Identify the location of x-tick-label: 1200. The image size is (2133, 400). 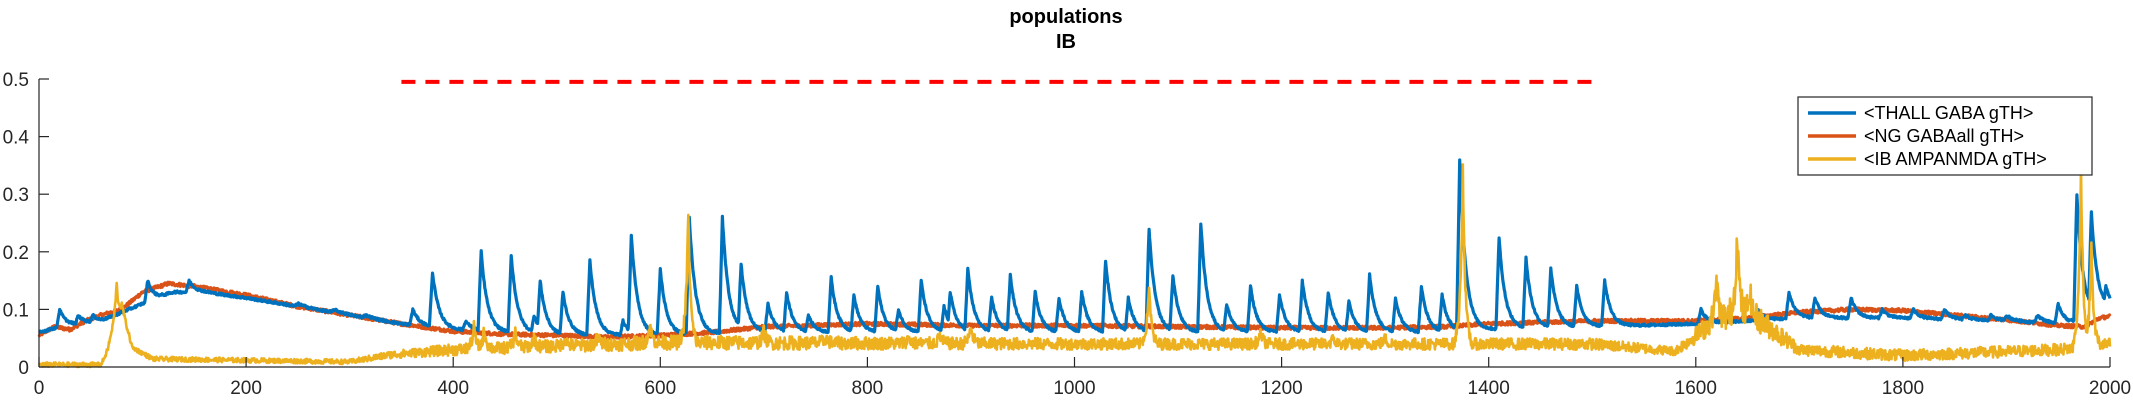
(1281, 388).